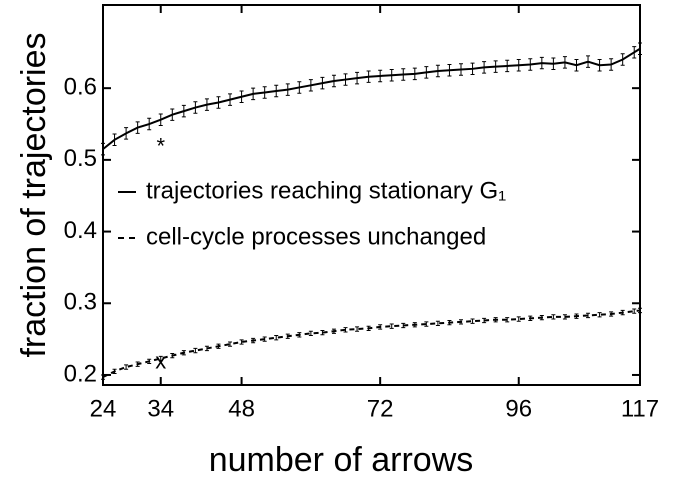 The image size is (683, 477). Describe the element at coordinates (326, 190) in the screenshot. I see `legend-label: trajectories reaching stationary G₁` at that location.